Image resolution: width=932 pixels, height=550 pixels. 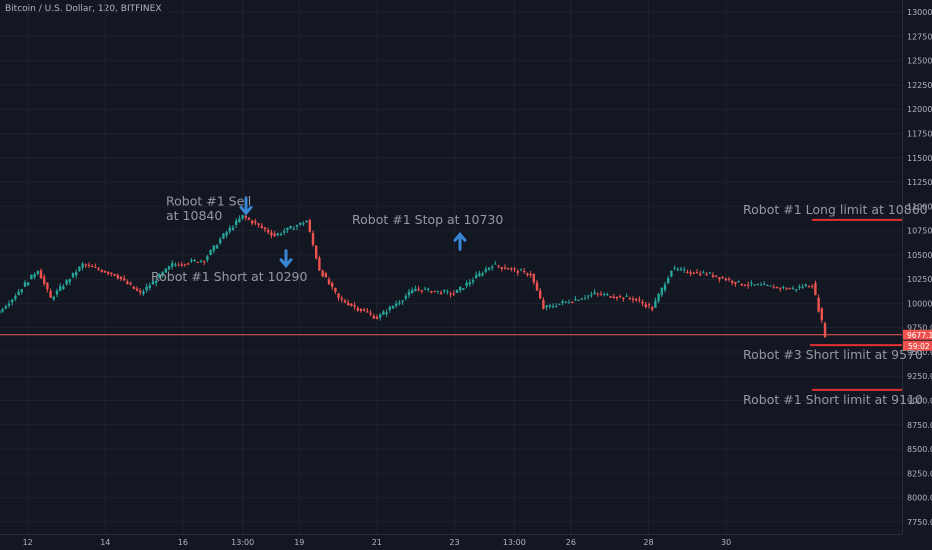 I want to click on countdown-bg, so click(x=917, y=345).